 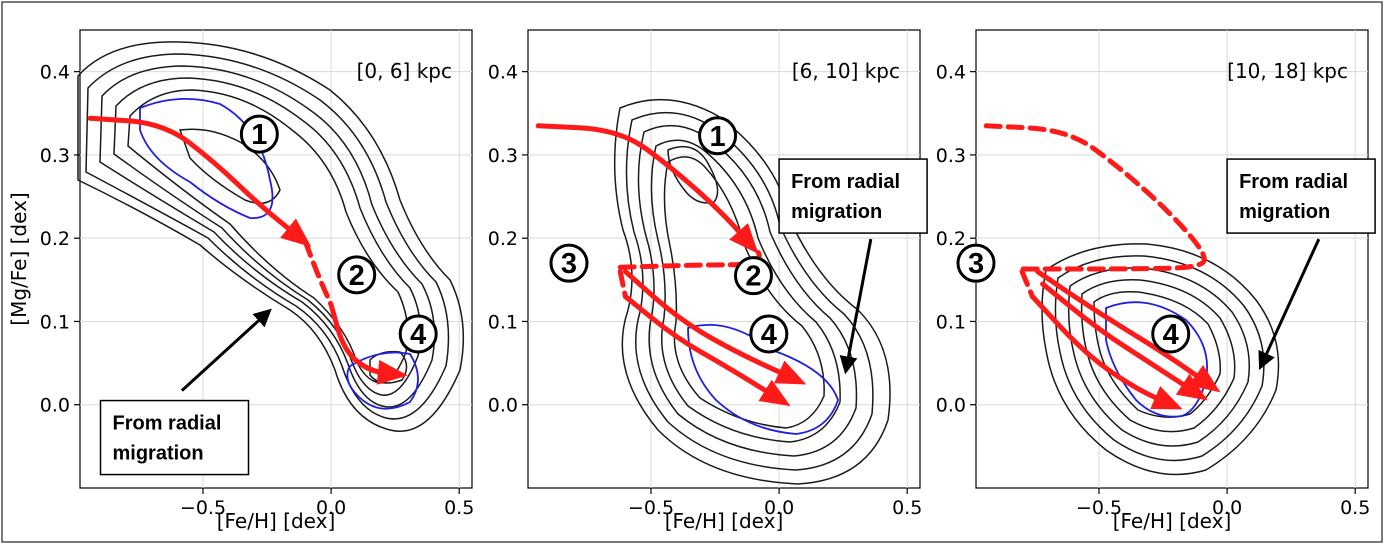 I want to click on density-contours, so click(x=752, y=291).